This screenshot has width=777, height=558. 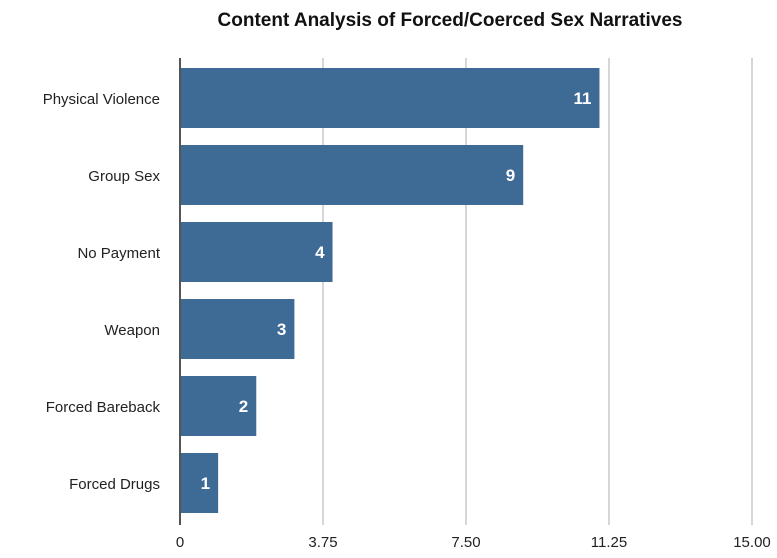 What do you see at coordinates (118, 253) in the screenshot?
I see `category-label: No Payment` at bounding box center [118, 253].